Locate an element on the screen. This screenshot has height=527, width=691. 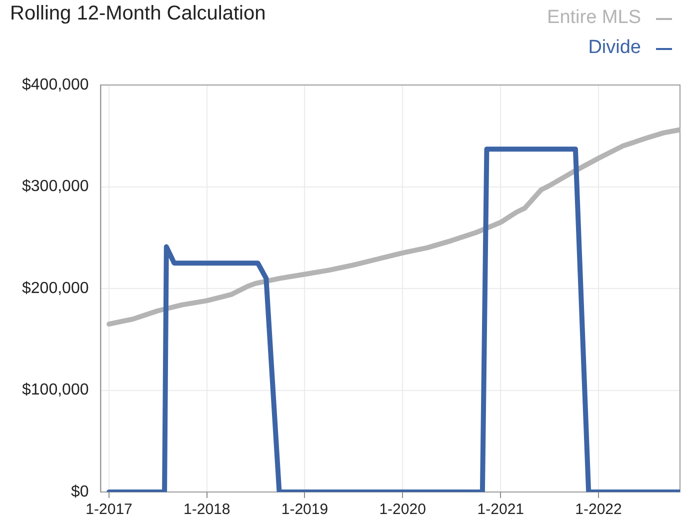
x-tick-label: 1-2020 is located at coordinates (402, 509).